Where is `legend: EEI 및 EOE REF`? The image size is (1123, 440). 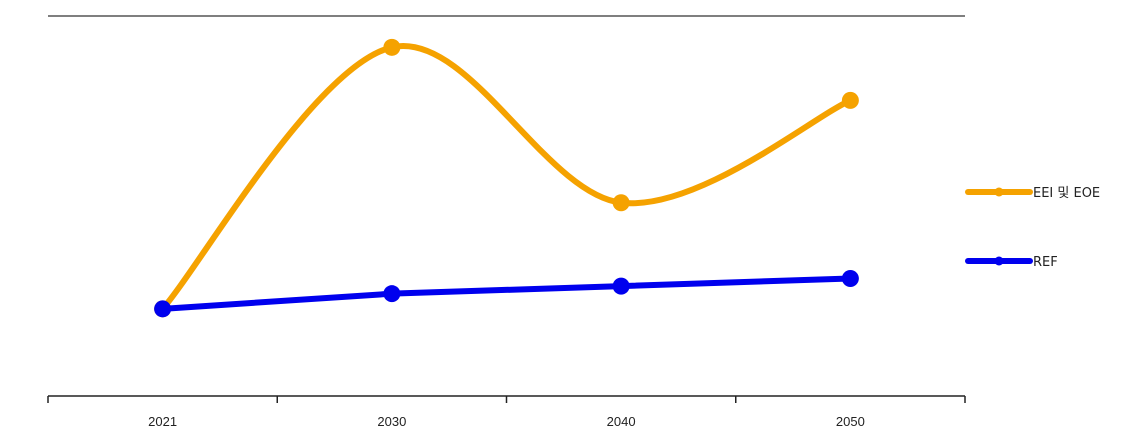 legend: EEI 및 EOE REF is located at coordinates (1032, 228).